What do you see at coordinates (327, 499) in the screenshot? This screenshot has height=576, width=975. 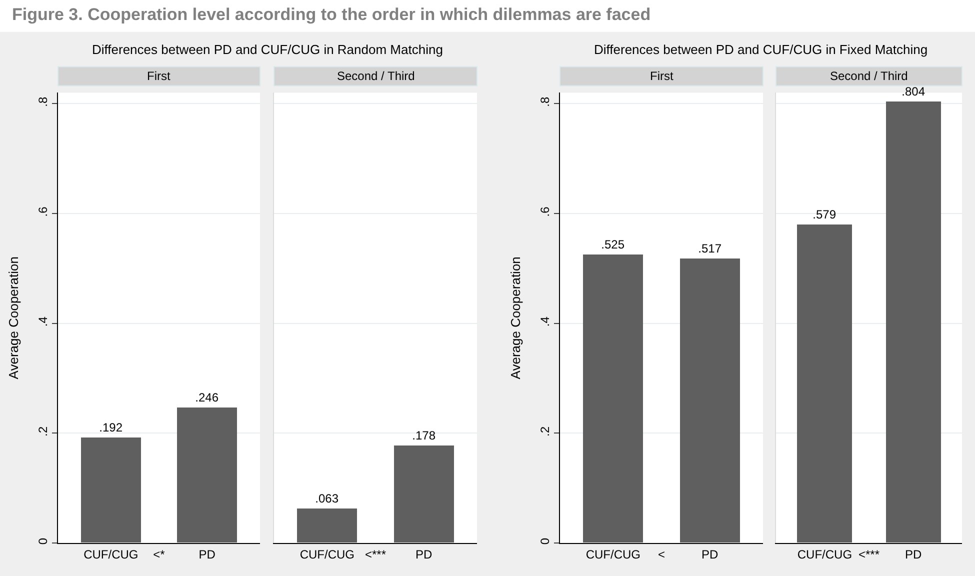 I see `data-label: .063` at bounding box center [327, 499].